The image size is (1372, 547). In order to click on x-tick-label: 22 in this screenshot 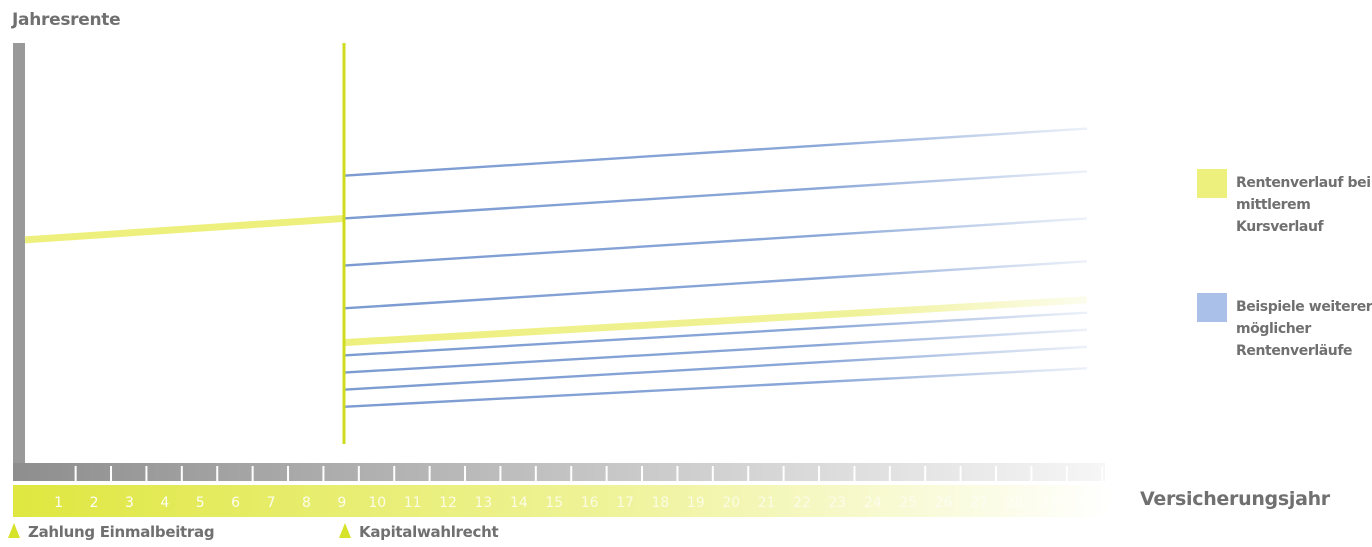, I will do `click(802, 503)`.